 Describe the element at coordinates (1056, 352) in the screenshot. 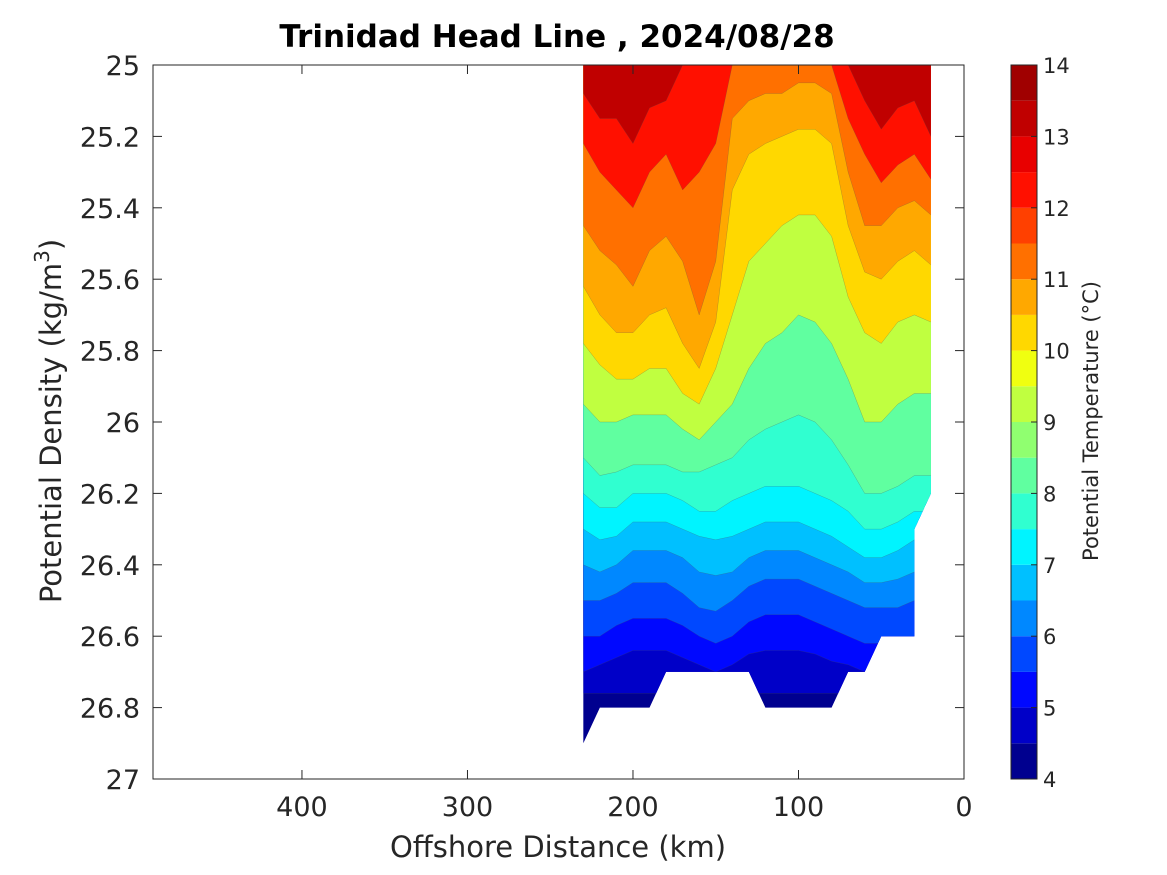

I see `colorbar-tick-label: 10` at that location.